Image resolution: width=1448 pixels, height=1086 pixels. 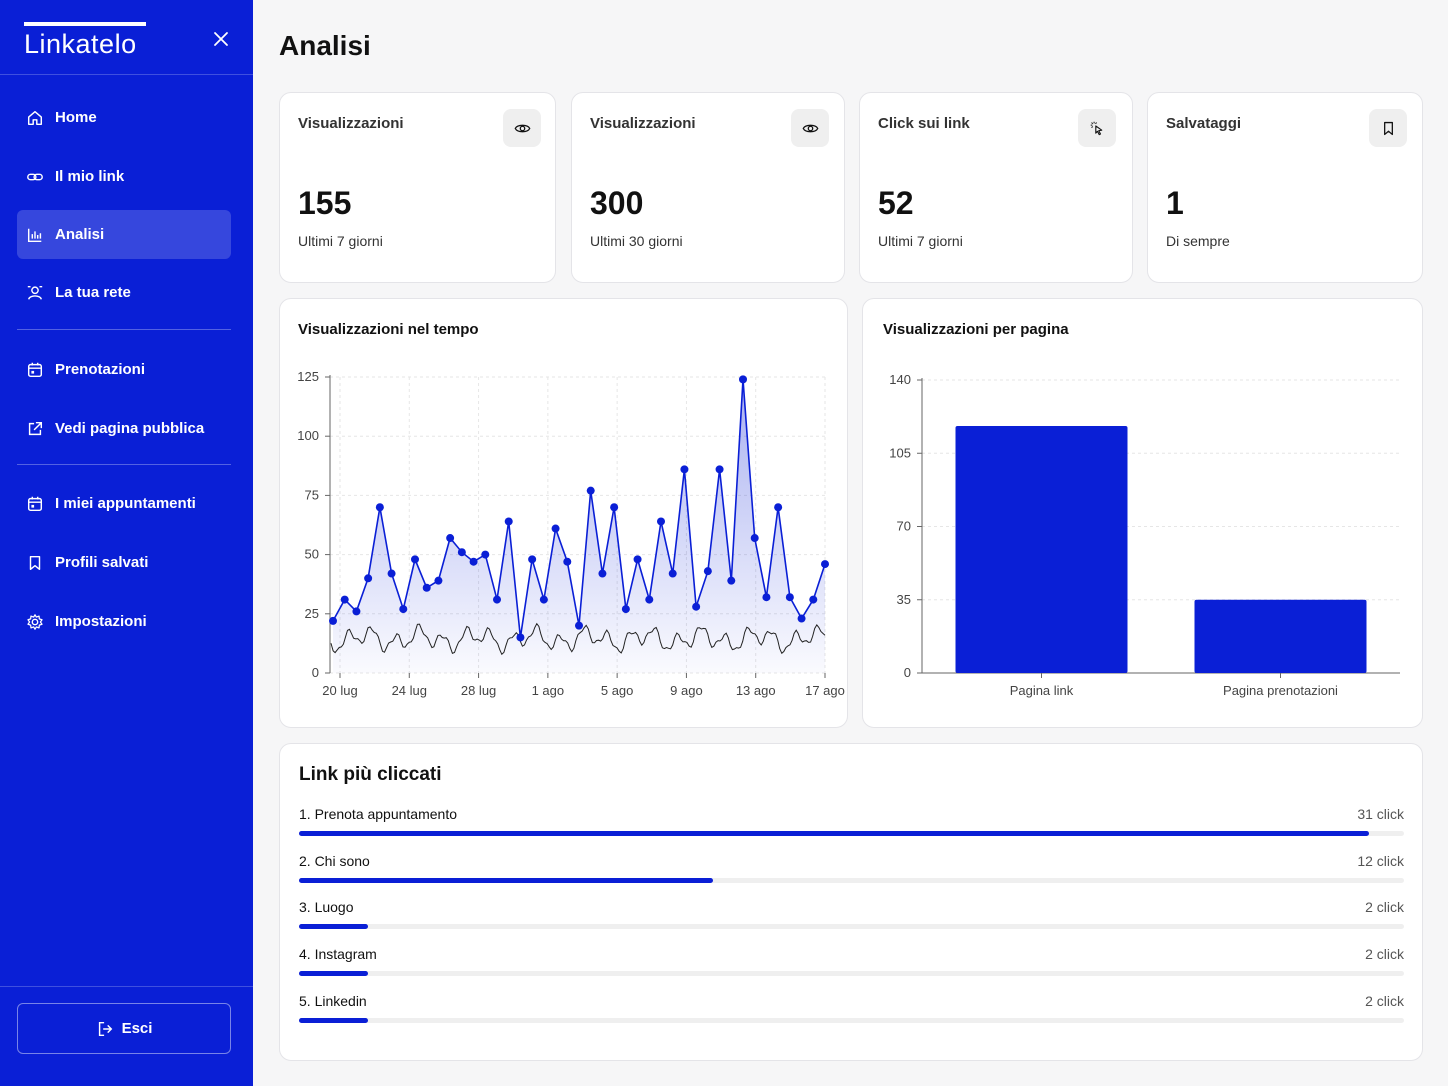 What do you see at coordinates (126, 74) in the screenshot?
I see `sidebar-divider` at bounding box center [126, 74].